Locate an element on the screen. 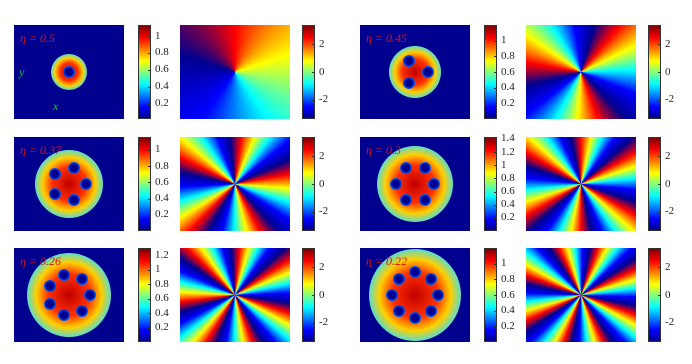 This screenshot has height=364, width=692. colorbar-tick-label: 1.4 is located at coordinates (508, 138).